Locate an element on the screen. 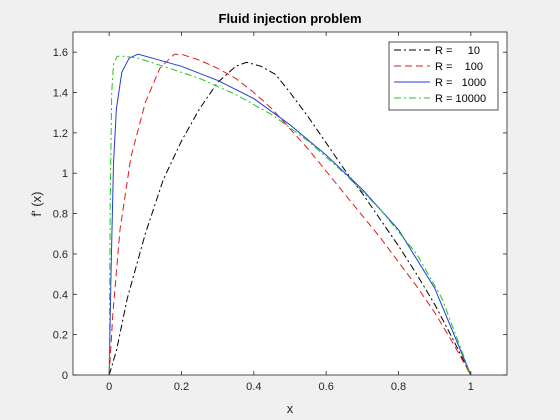 This screenshot has width=560, height=420. x-tick-label: 0.8 is located at coordinates (398, 387).